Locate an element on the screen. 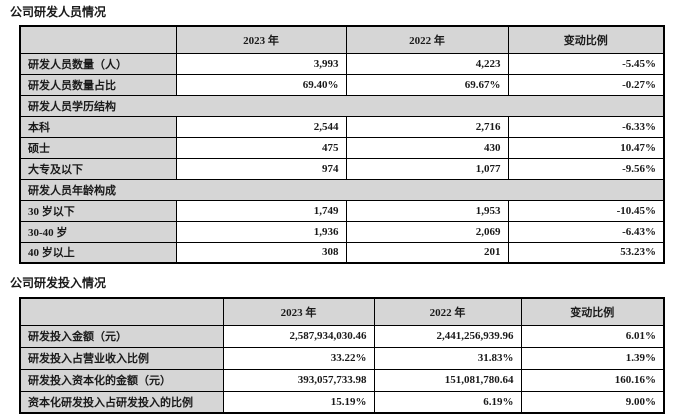 The image size is (677, 414). table-section-row: 研发人员学历结构 is located at coordinates (342, 105).